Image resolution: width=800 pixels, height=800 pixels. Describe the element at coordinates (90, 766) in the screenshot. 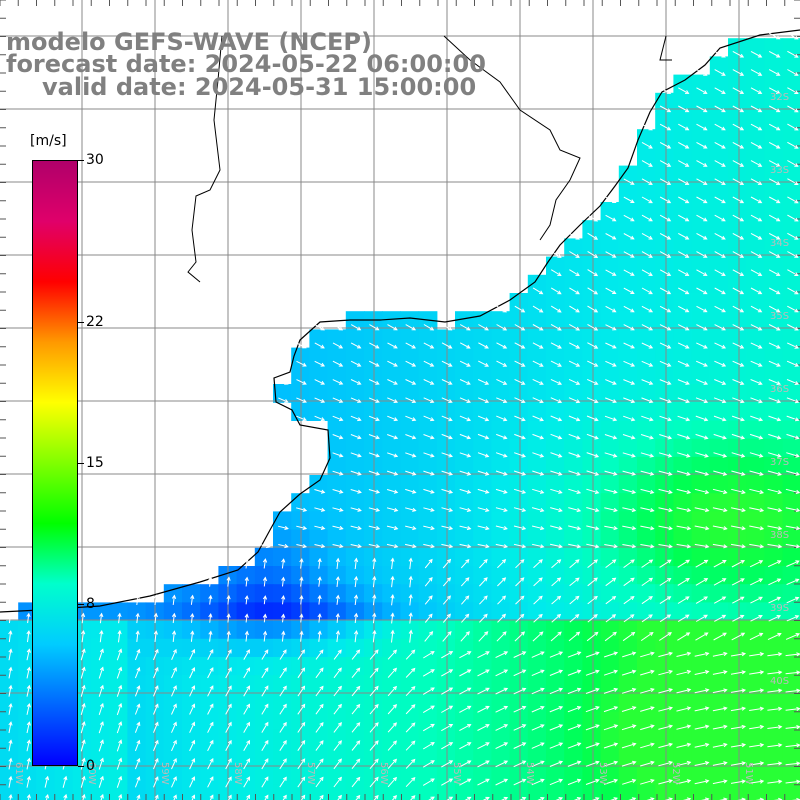

I see `colorbar-tick-label: 0` at that location.